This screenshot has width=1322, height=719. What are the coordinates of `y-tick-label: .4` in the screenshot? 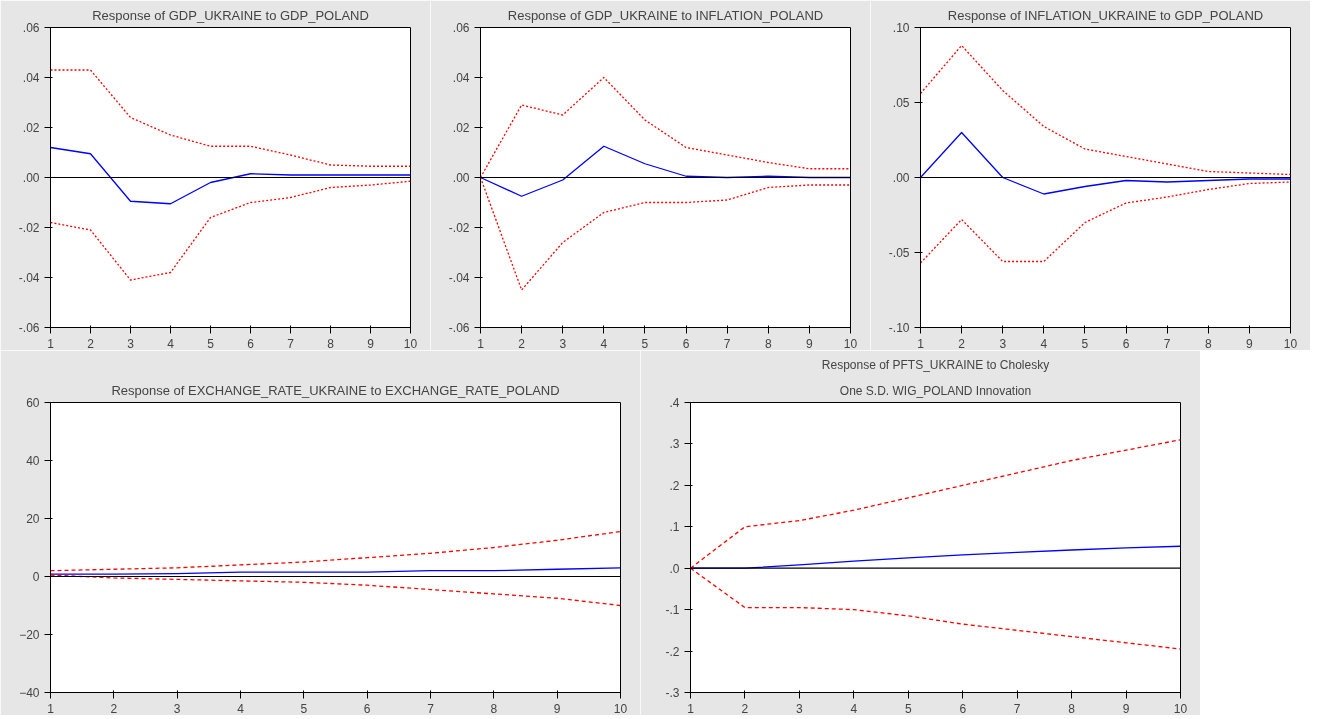 It's located at (674, 403).